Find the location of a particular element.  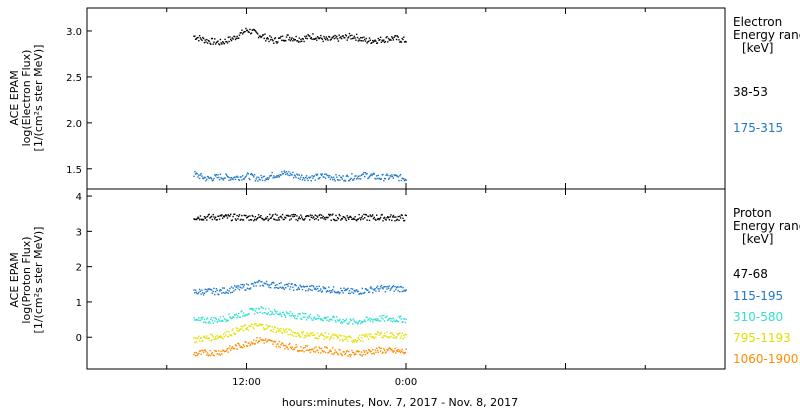

legend-entry-proton-3: 795-1193 is located at coordinates (762, 338).